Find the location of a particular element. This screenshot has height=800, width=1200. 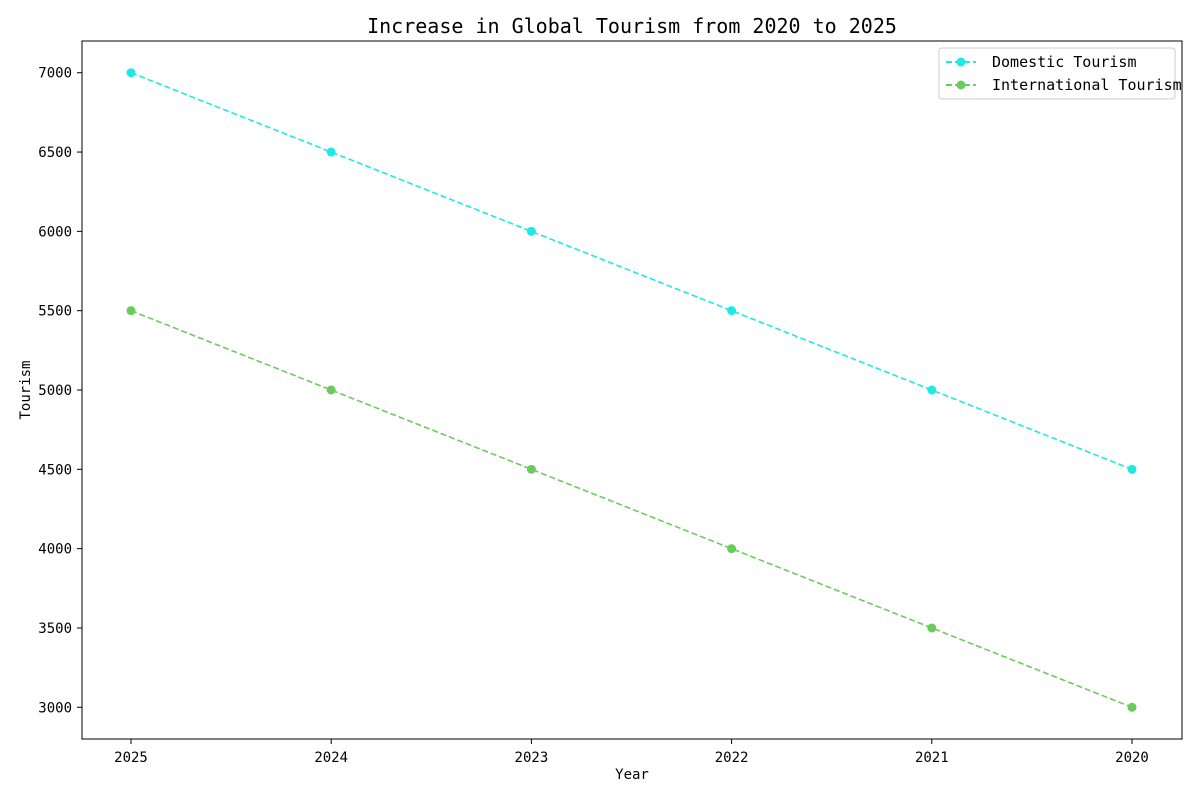

x-tick-label: 2025 is located at coordinates (131, 758).